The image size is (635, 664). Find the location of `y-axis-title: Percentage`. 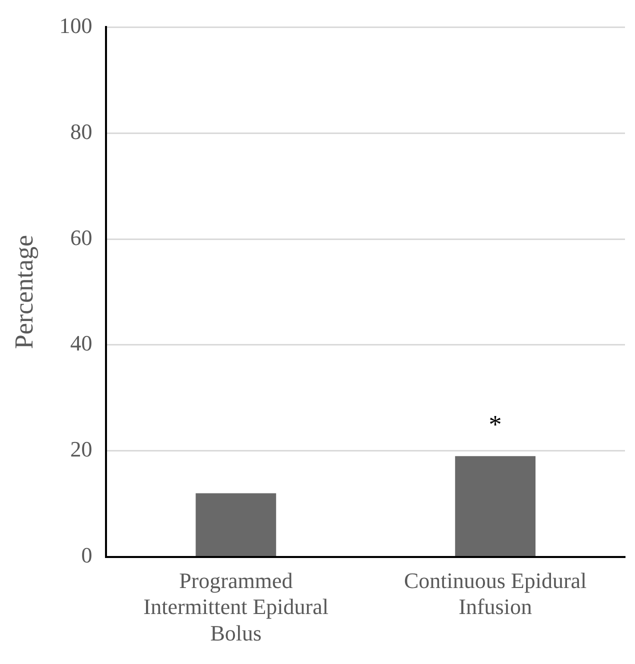

y-axis-title: Percentage is located at coordinates (23, 292).